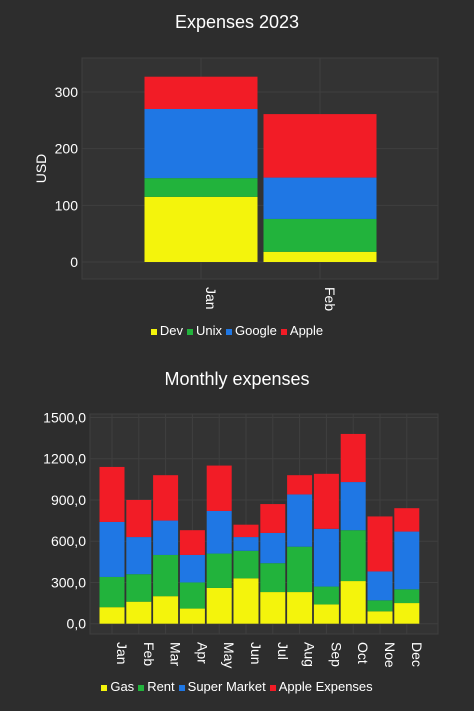 The width and height of the screenshot is (474, 711). Describe the element at coordinates (273, 578) in the screenshot. I see `bar-jul-rent` at that location.